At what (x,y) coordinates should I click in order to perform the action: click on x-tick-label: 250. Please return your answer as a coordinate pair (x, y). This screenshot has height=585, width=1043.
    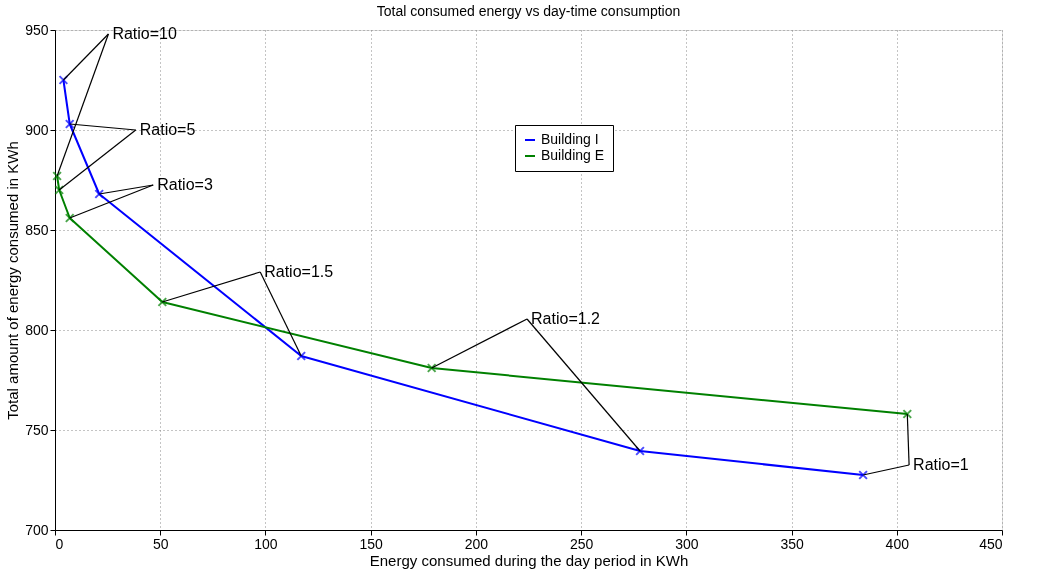
    Looking at the image, I should click on (581, 543).